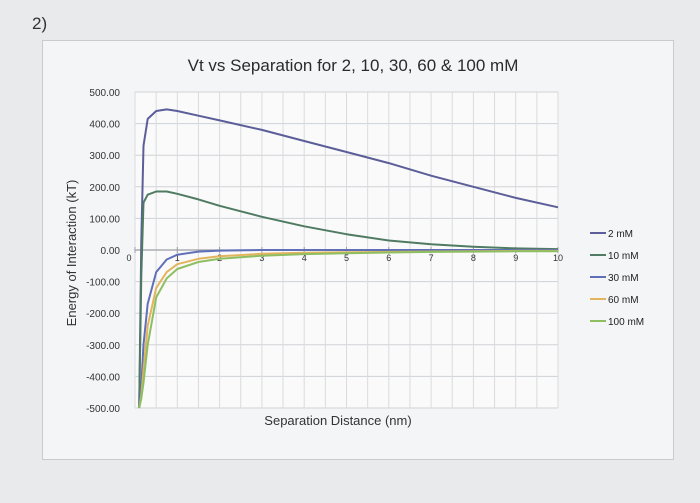 This screenshot has width=700, height=503. What do you see at coordinates (337, 420) in the screenshot?
I see `x-axis-label: Separation Distance (nm)` at bounding box center [337, 420].